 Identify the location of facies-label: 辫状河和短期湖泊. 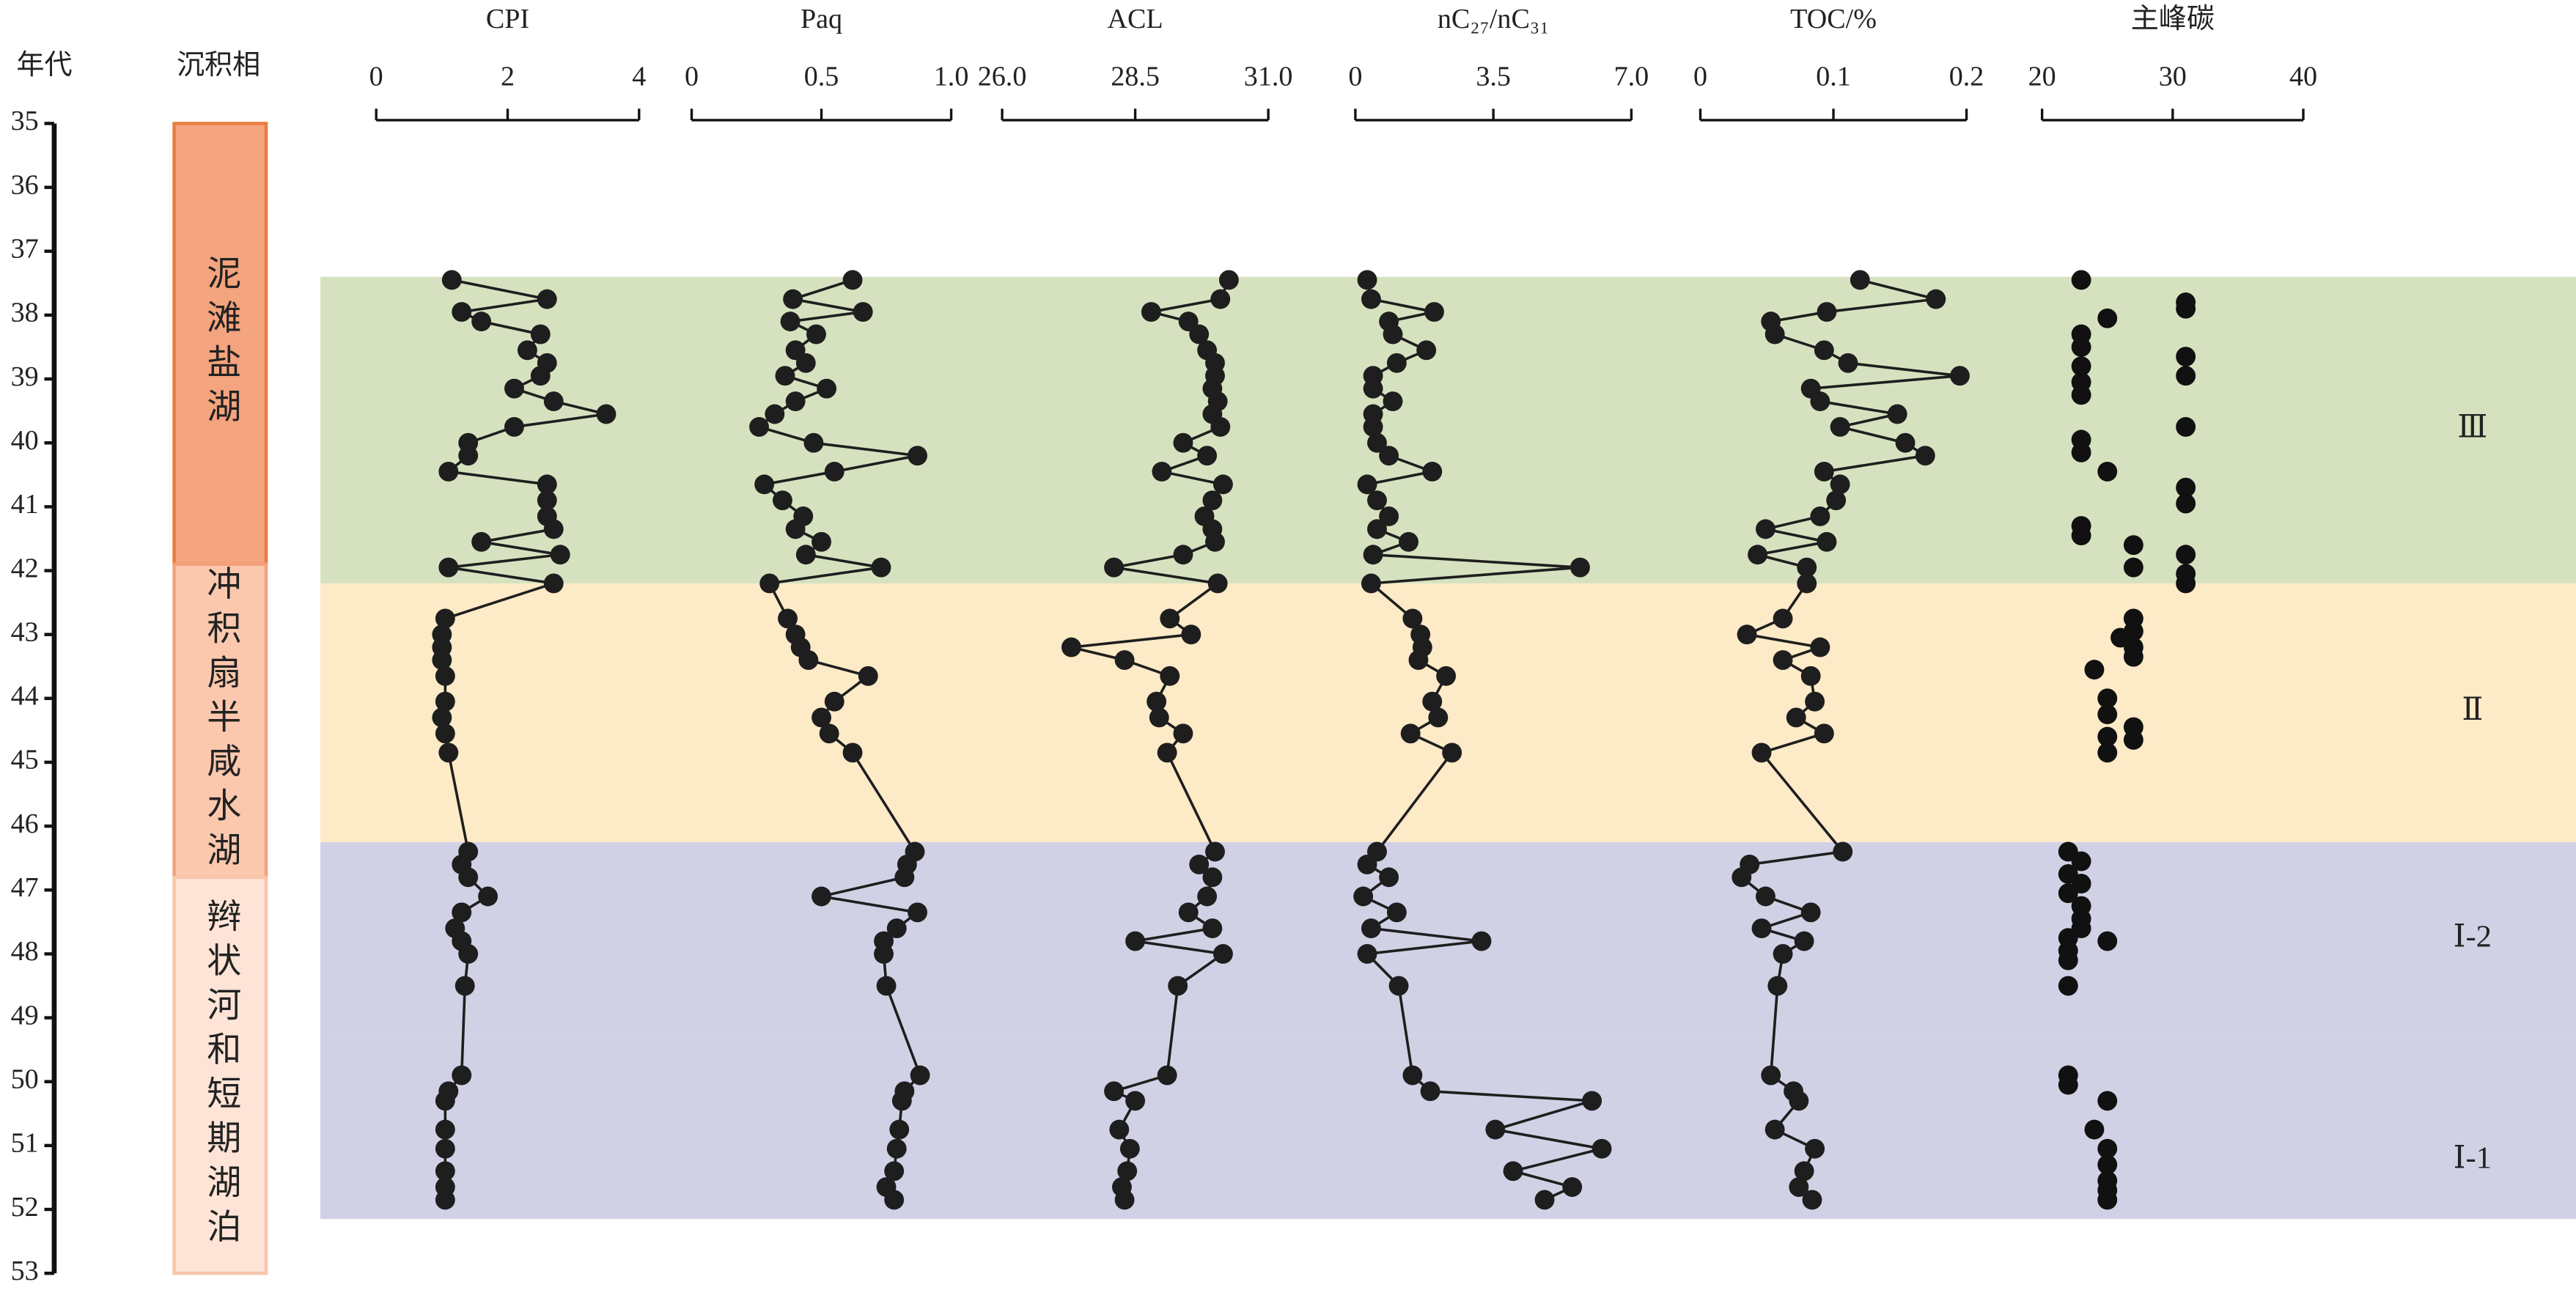
(220, 1075).